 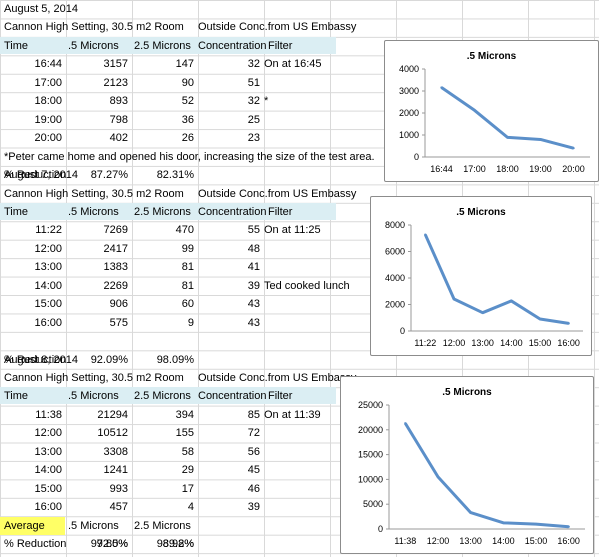 What do you see at coordinates (184, 414) in the screenshot?
I see `p25-cell: 394` at bounding box center [184, 414].